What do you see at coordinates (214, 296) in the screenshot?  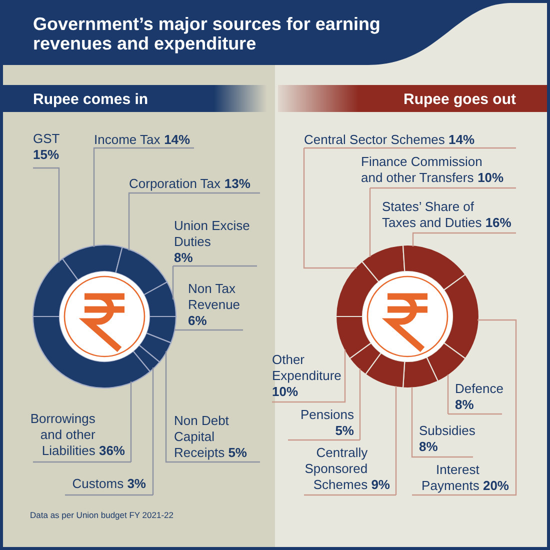 I see `slice-label: Non Tax Revenue` at bounding box center [214, 296].